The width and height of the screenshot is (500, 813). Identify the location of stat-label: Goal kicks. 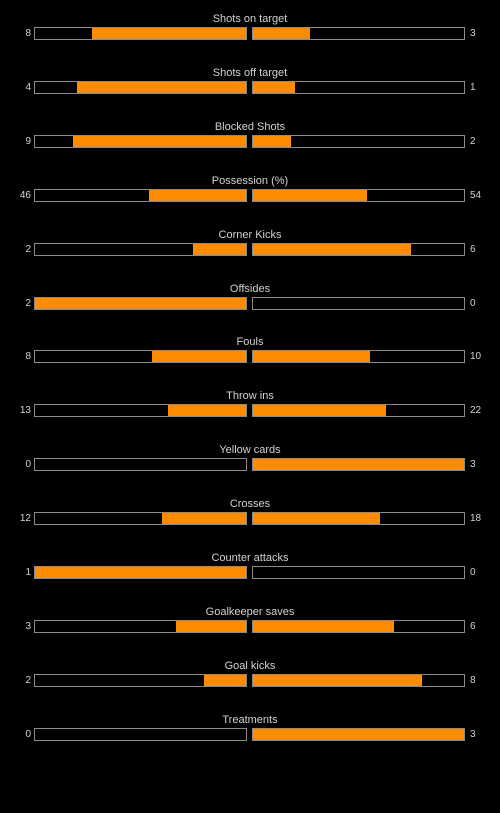
(250, 665).